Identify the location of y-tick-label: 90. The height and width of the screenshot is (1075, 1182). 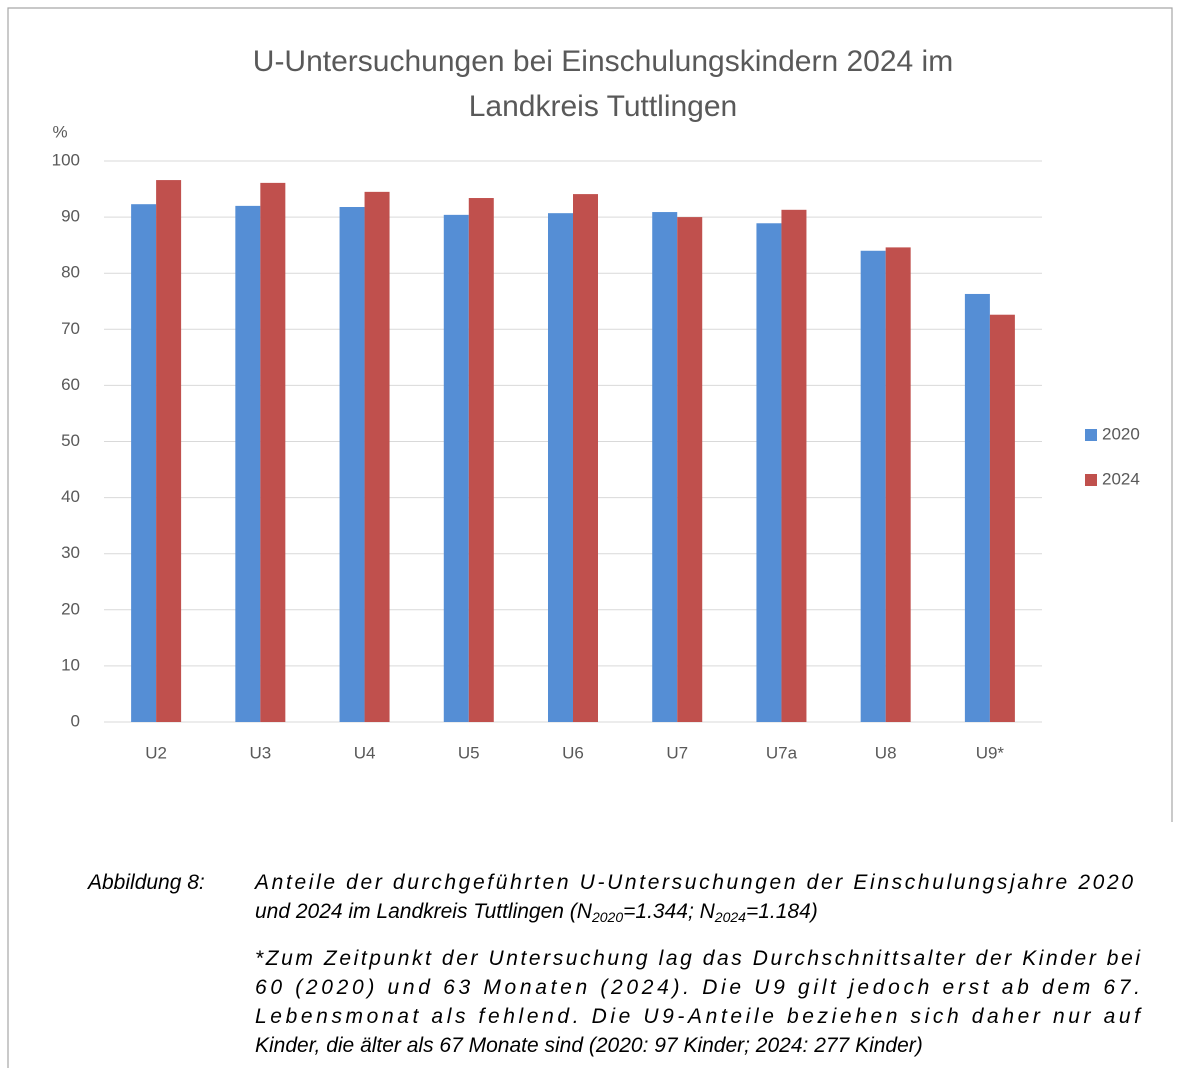
(70, 216).